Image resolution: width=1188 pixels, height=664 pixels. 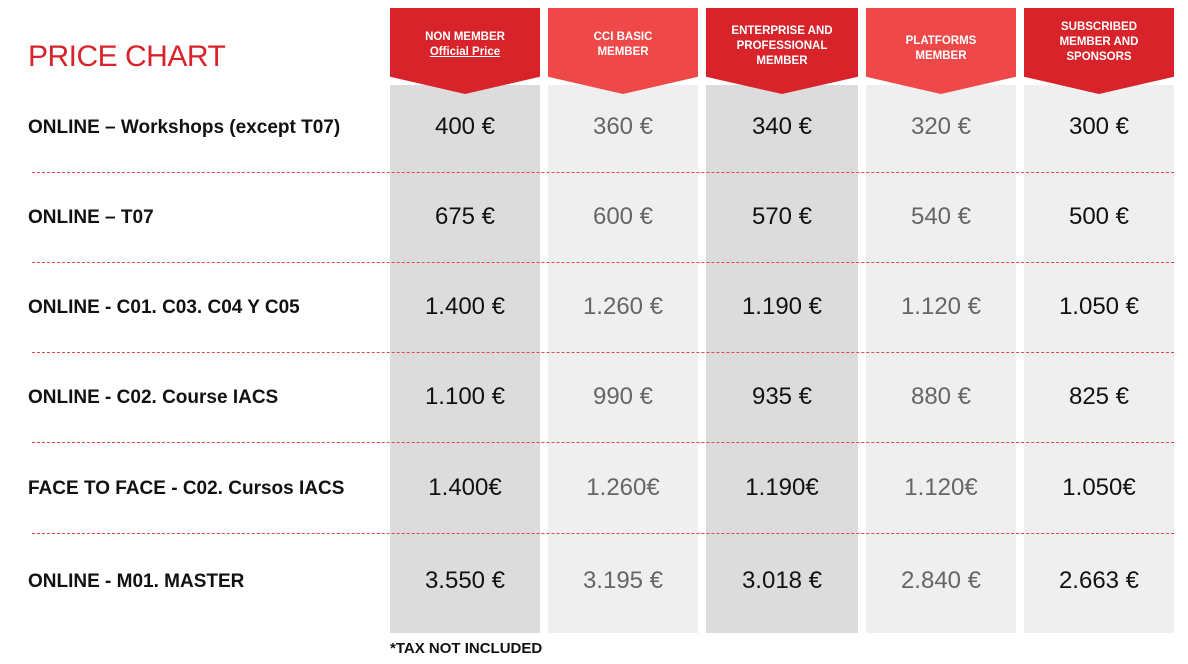 I want to click on row-label: ONLINE – Workshops (except T07), so click(x=184, y=128).